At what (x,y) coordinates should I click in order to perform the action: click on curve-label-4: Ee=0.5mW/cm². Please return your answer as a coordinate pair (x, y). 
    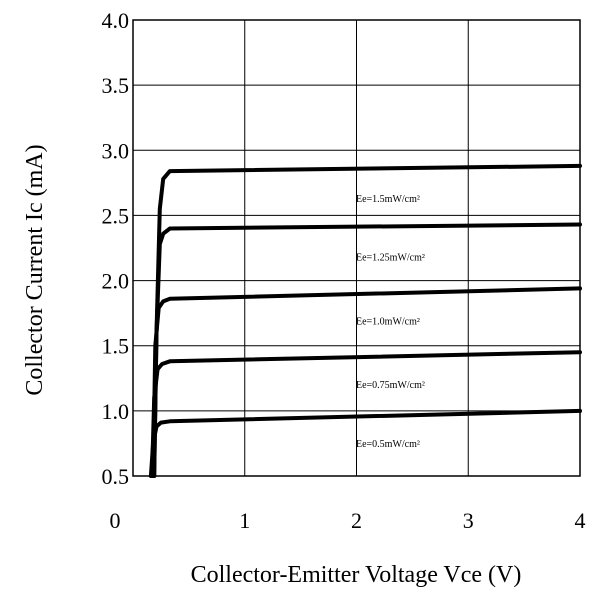
    Looking at the image, I should click on (388, 444).